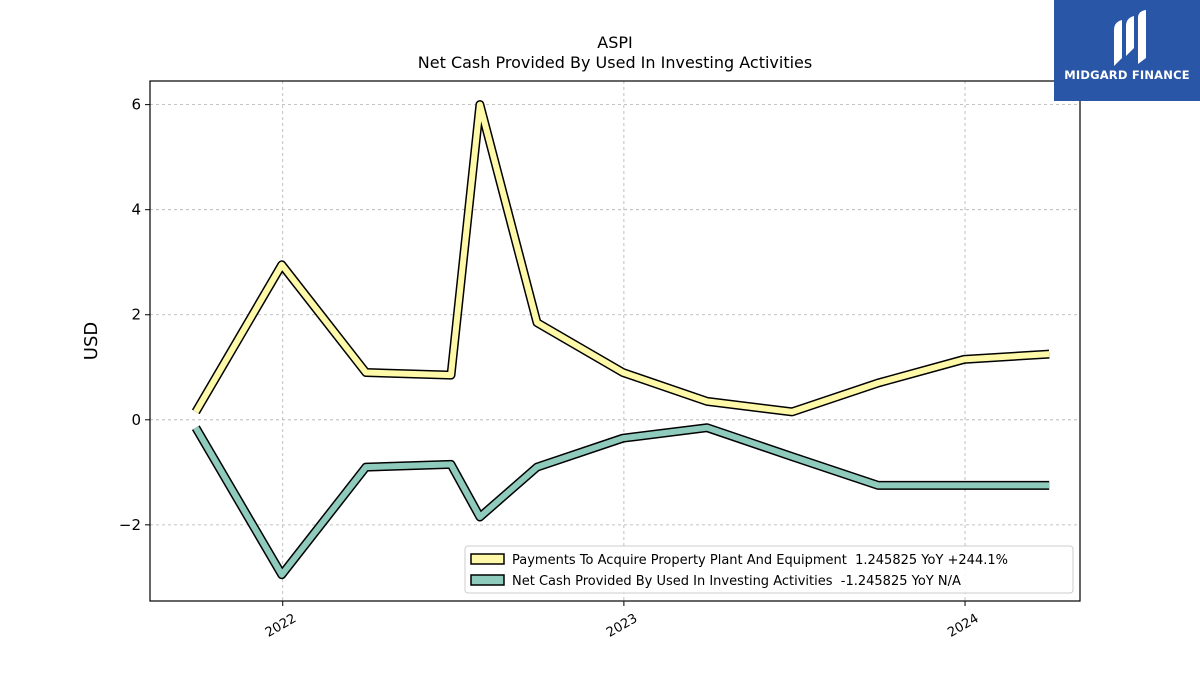  I want to click on y-tick-label: 0, so click(136, 420).